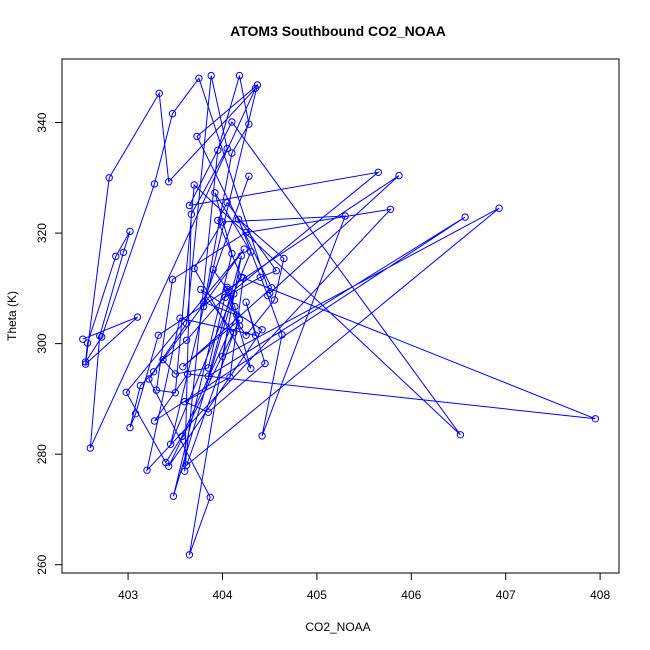  I want to click on y-axis-label: Theta (K), so click(12, 316).